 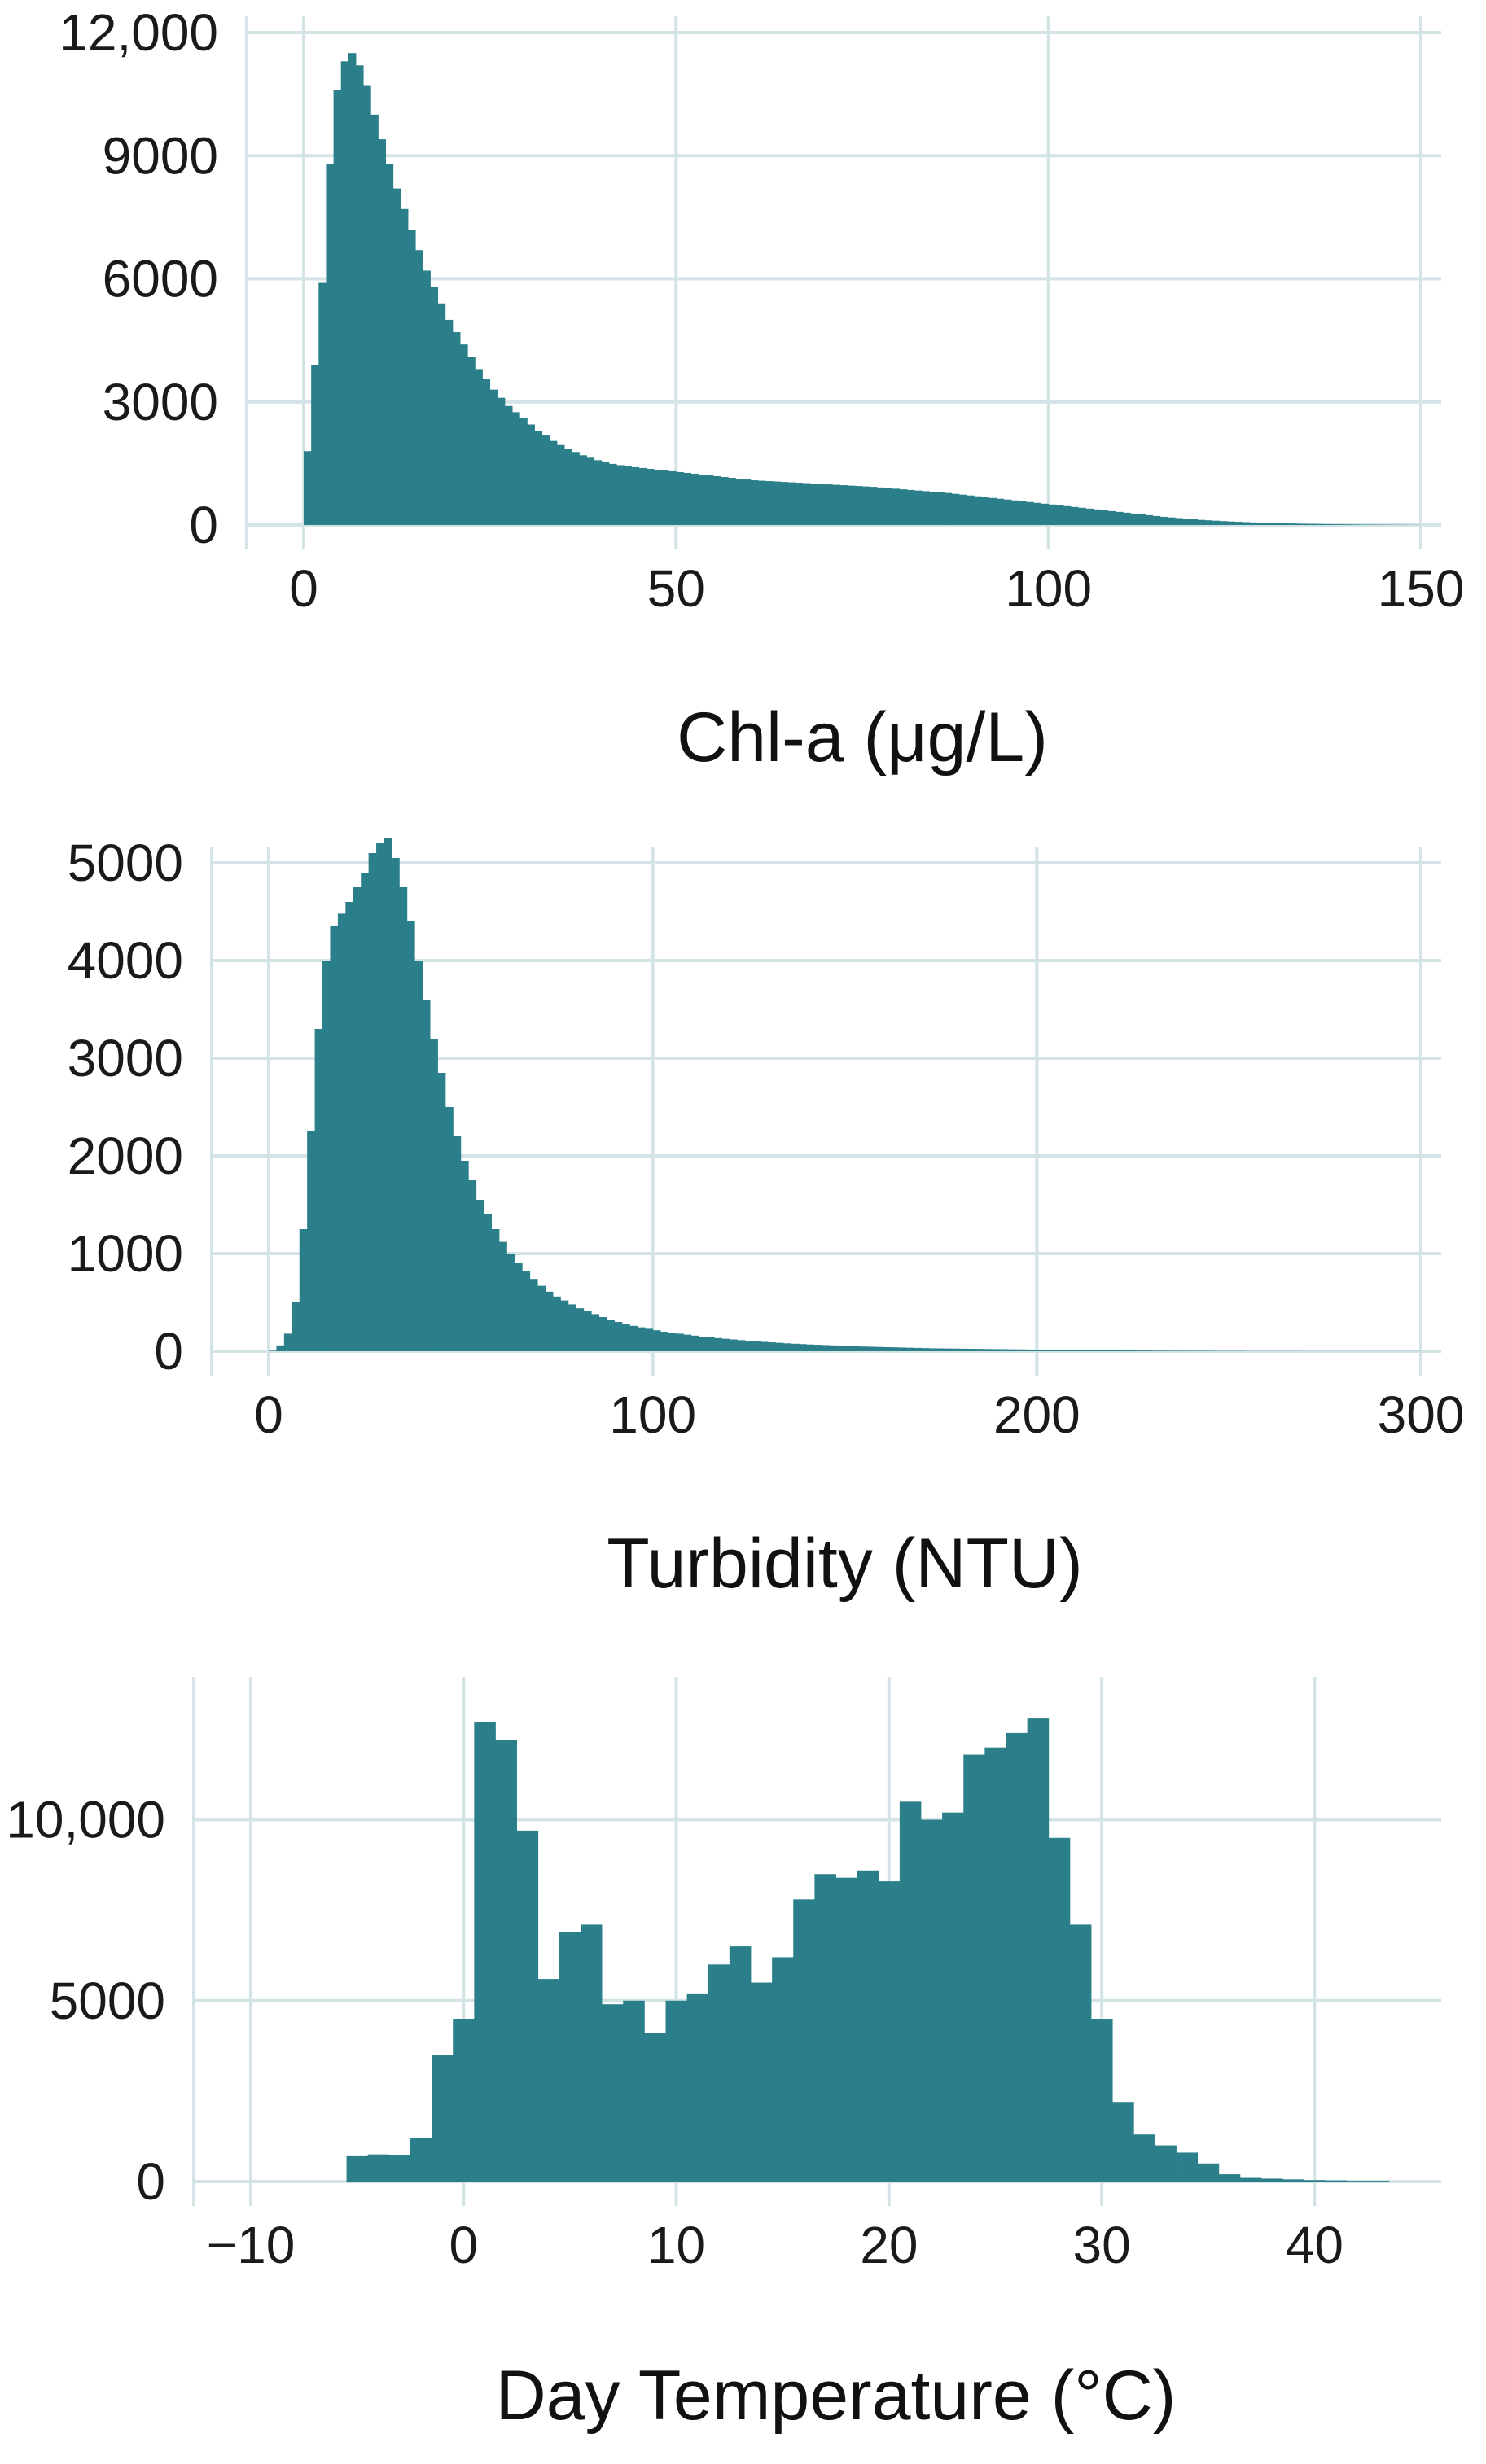 What do you see at coordinates (126, 1058) in the screenshot?
I see `turbidity-y-tick-label: 3000` at bounding box center [126, 1058].